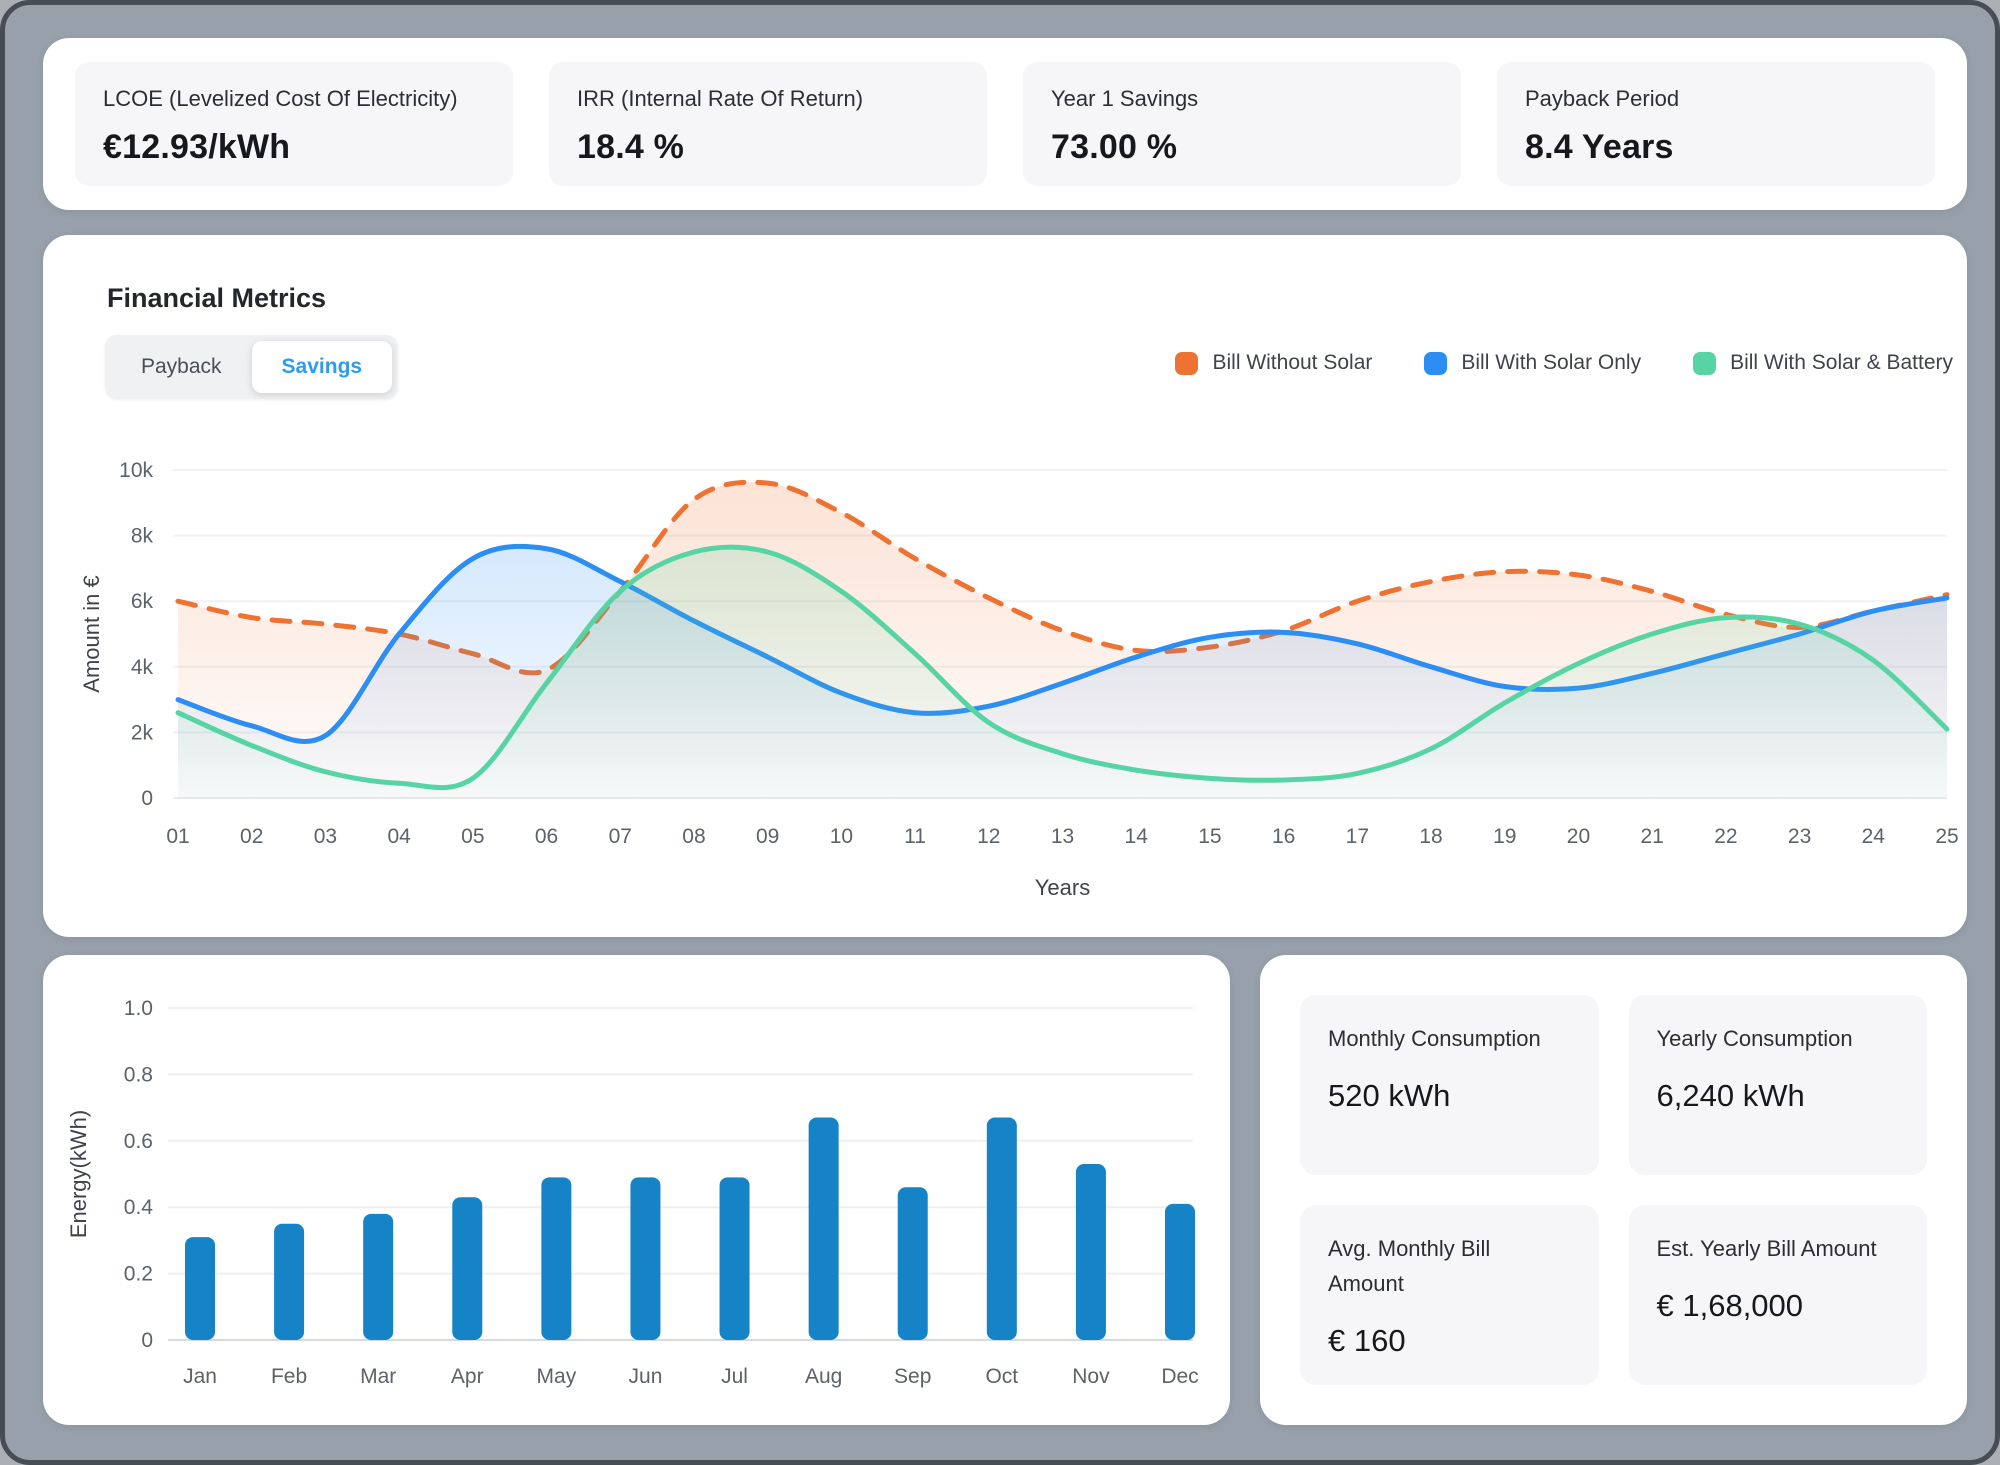 This screenshot has width=2000, height=1465. Describe the element at coordinates (142, 601) in the screenshot. I see `svg-text: 6k` at that location.